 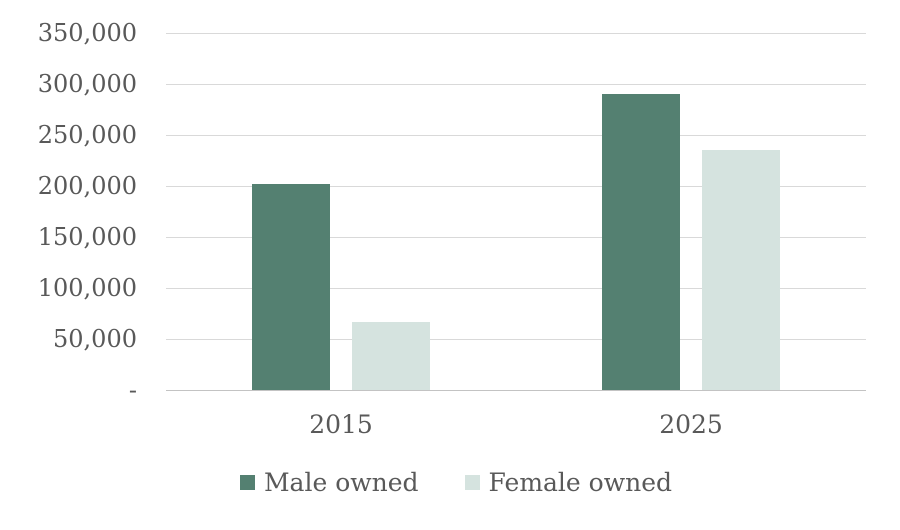 What do you see at coordinates (87, 186) in the screenshot?
I see `y-tick-label: 200,000` at bounding box center [87, 186].